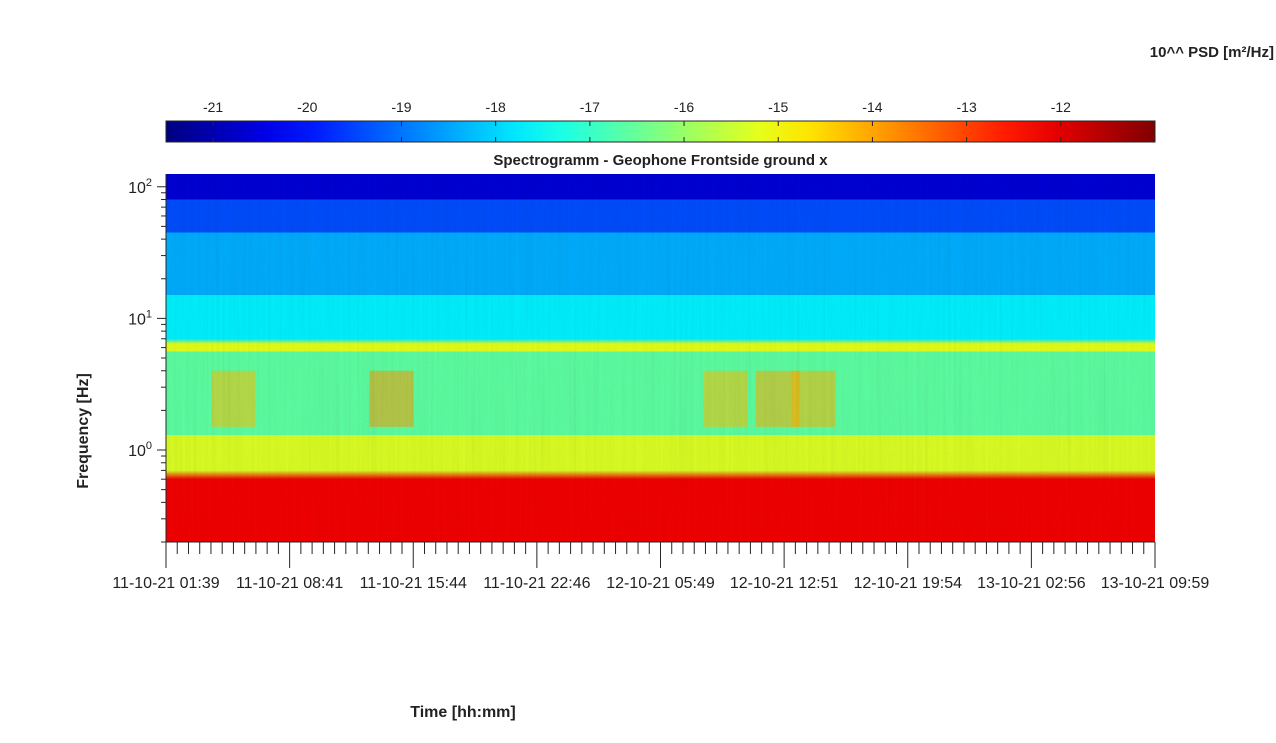 Image resolution: width=1276 pixels, height=743 pixels. Describe the element at coordinates (149, 183) in the screenshot. I see `y-tick-exponent: 2` at that location.